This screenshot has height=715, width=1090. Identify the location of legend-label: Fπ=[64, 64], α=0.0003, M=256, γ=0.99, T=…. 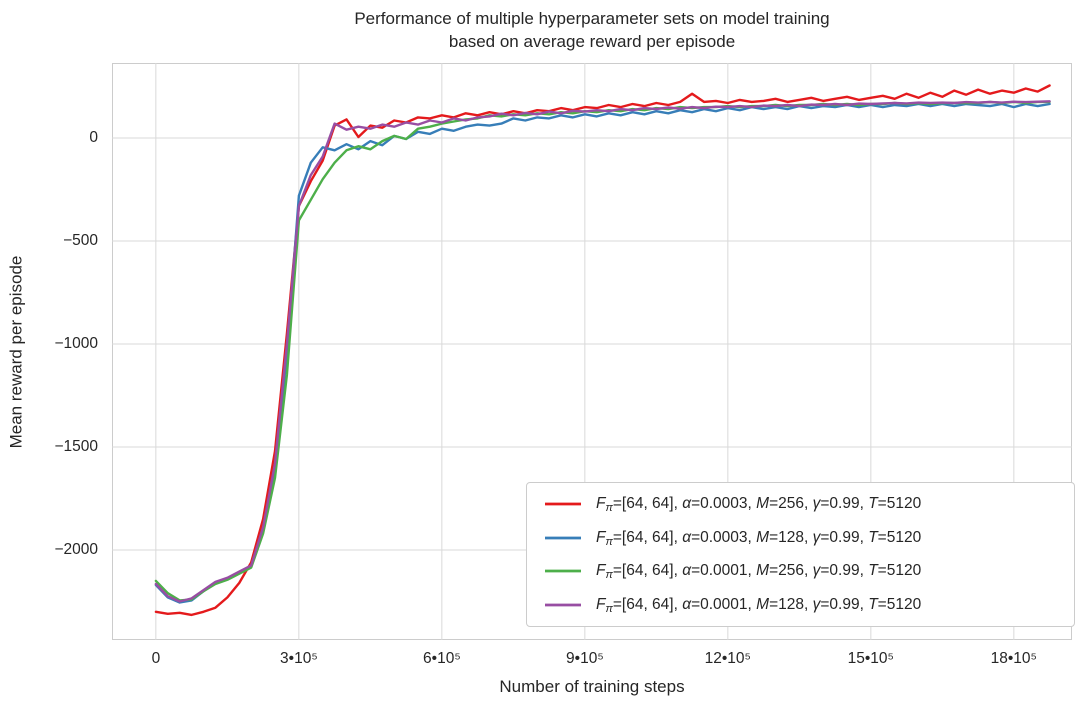
(759, 504).